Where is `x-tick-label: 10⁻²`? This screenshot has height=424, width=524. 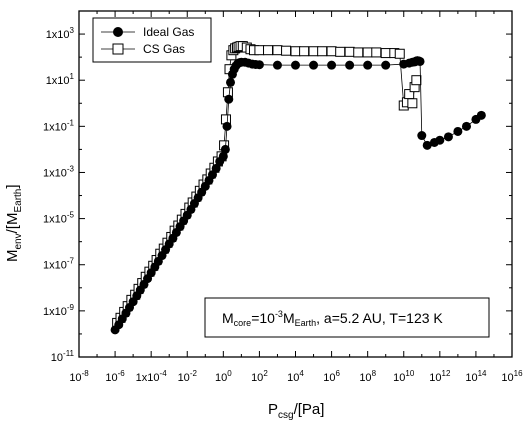 x-tick-label: 10⁻² is located at coordinates (188, 376).